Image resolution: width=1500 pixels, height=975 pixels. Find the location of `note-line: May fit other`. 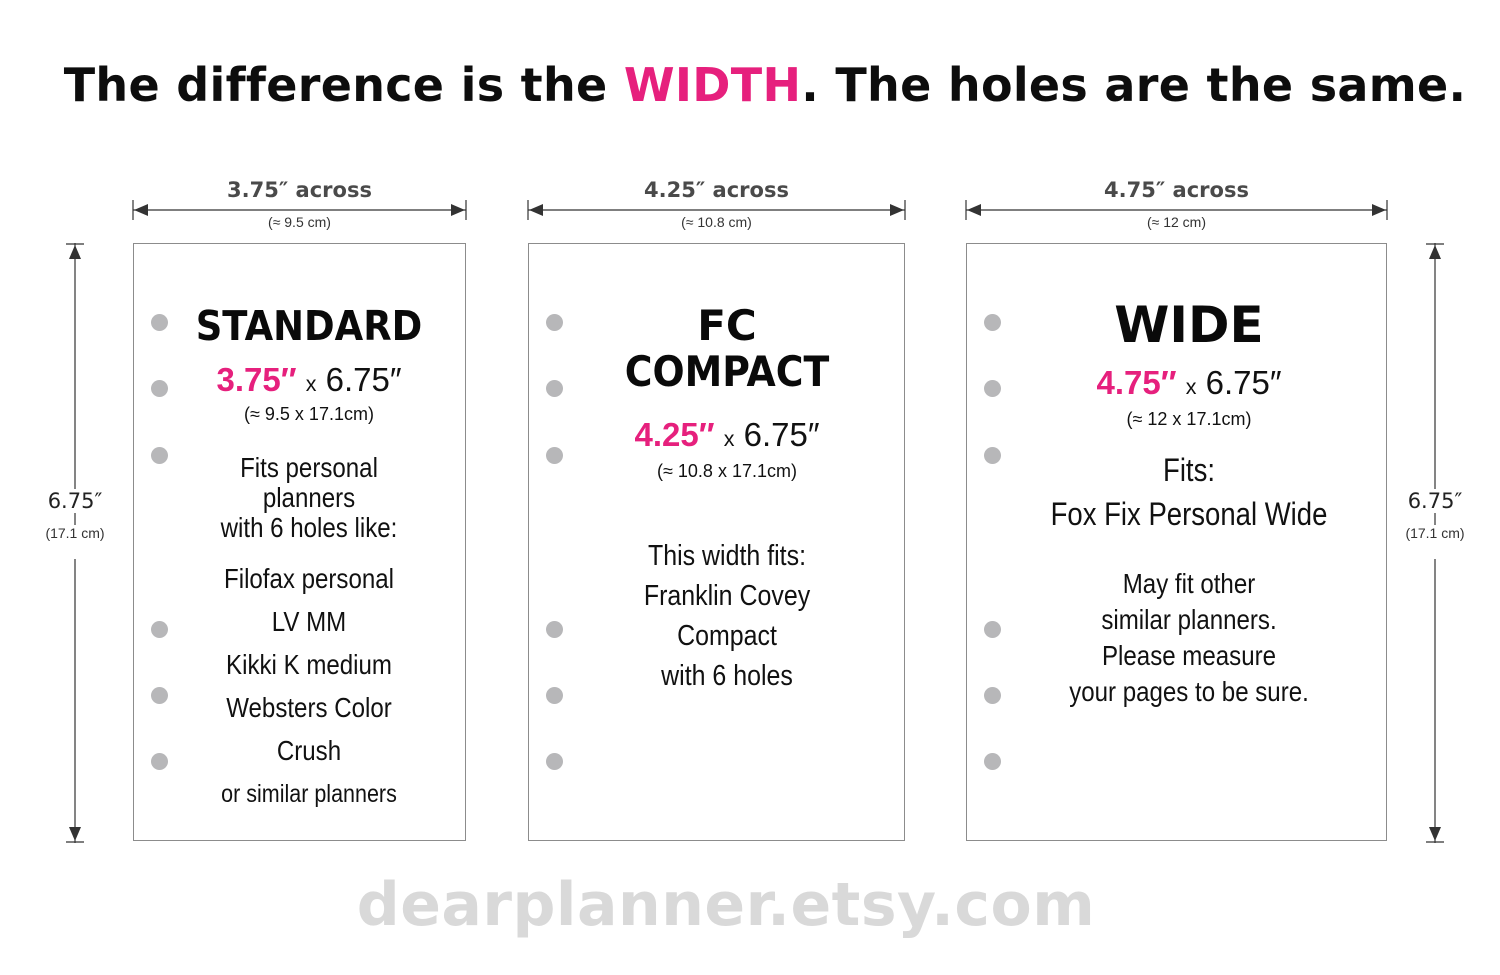

note-line: May fit other is located at coordinates (1189, 583).